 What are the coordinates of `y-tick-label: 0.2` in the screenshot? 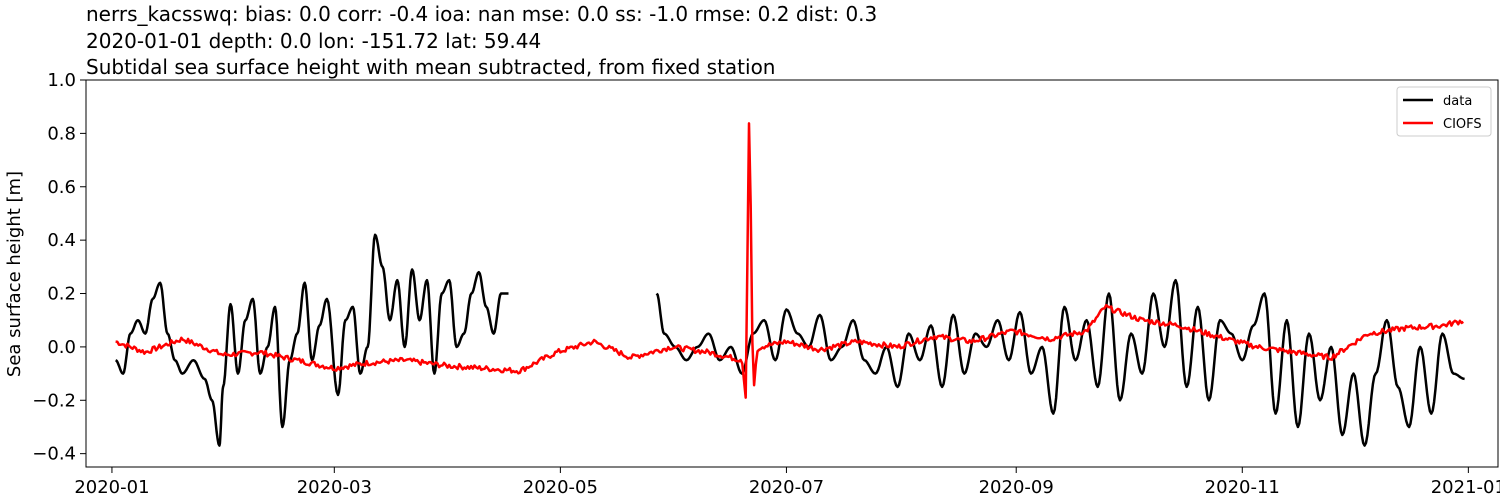 It's located at (61, 294).